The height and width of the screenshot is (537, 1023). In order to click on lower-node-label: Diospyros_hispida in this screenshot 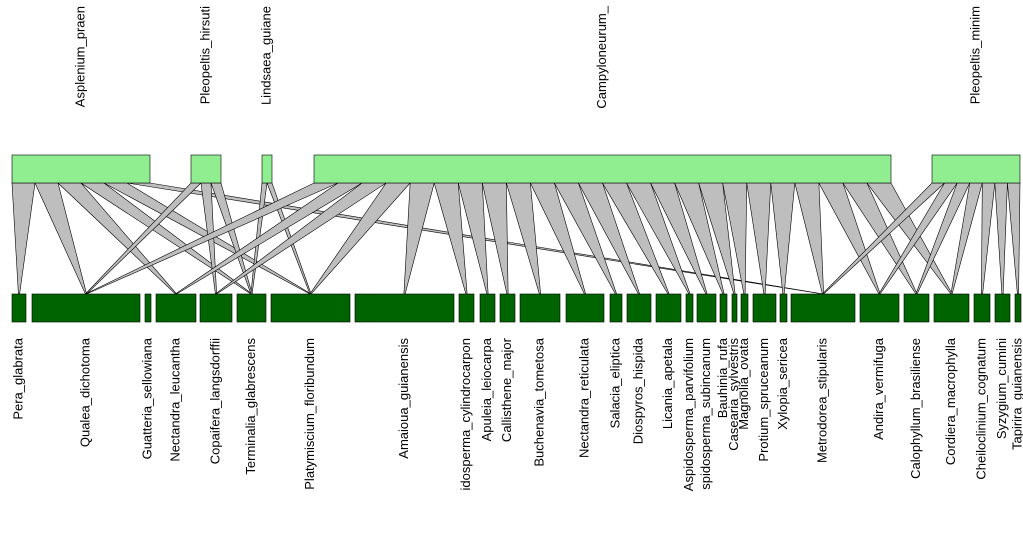, I will do `click(637, 390)`.